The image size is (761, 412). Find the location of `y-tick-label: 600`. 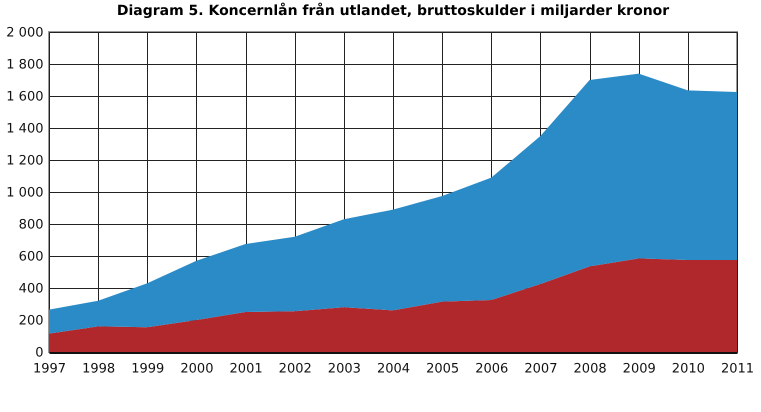

y-tick-label: 600 is located at coordinates (31, 257).